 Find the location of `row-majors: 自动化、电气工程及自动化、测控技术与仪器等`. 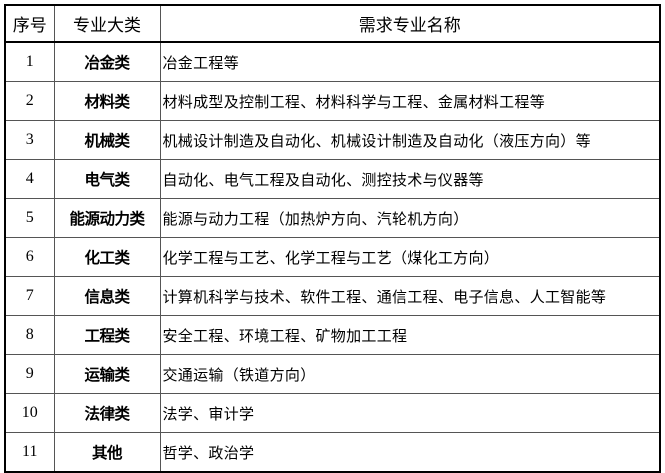

row-majors: 自动化、电气工程及自动化、测控技术与仪器等 is located at coordinates (410, 179).